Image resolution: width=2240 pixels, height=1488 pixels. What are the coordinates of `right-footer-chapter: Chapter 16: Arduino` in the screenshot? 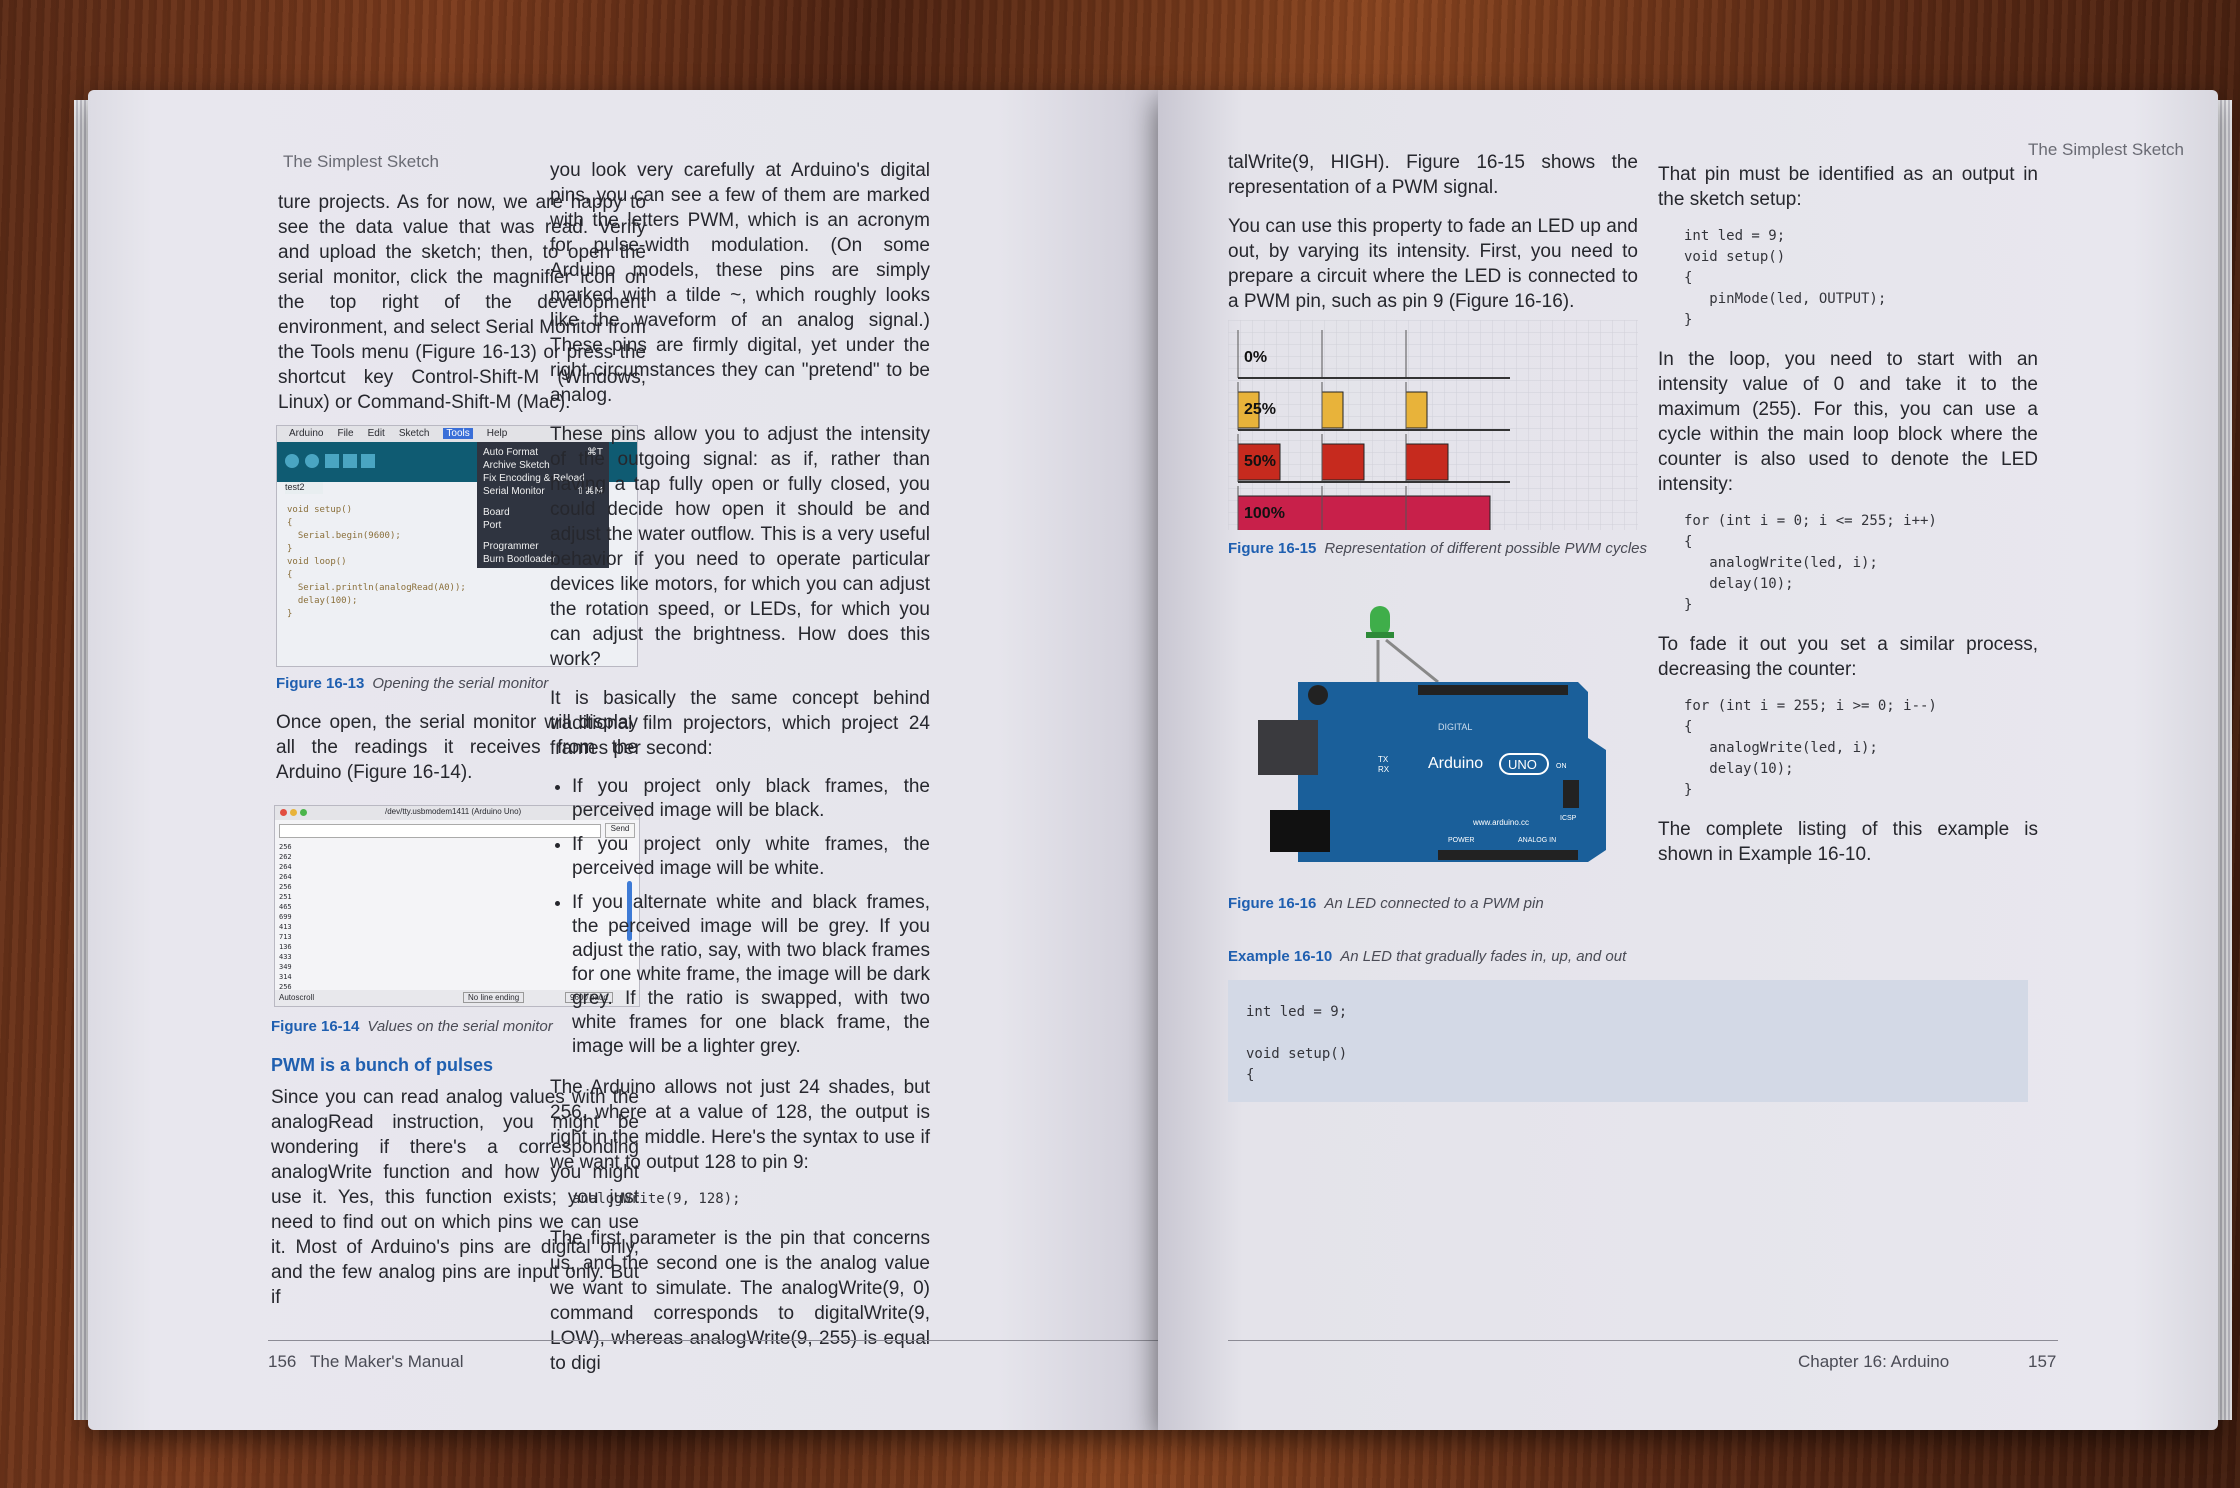 It's located at (1874, 1361).